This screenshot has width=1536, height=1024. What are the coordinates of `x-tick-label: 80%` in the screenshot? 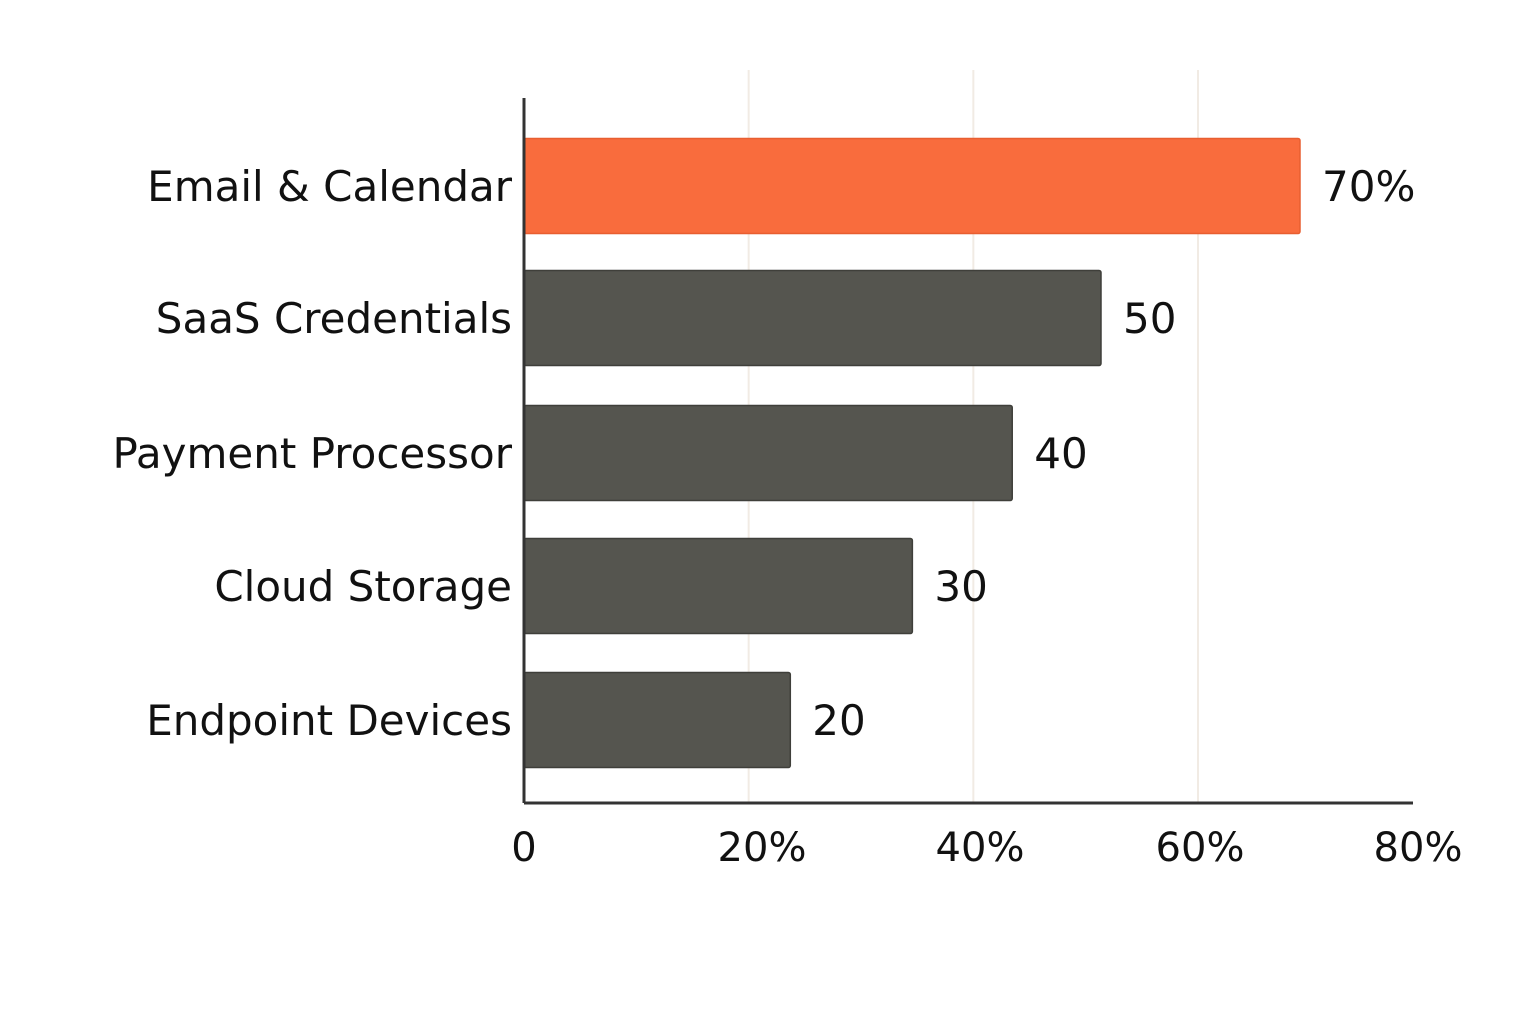 It's located at (1418, 848).